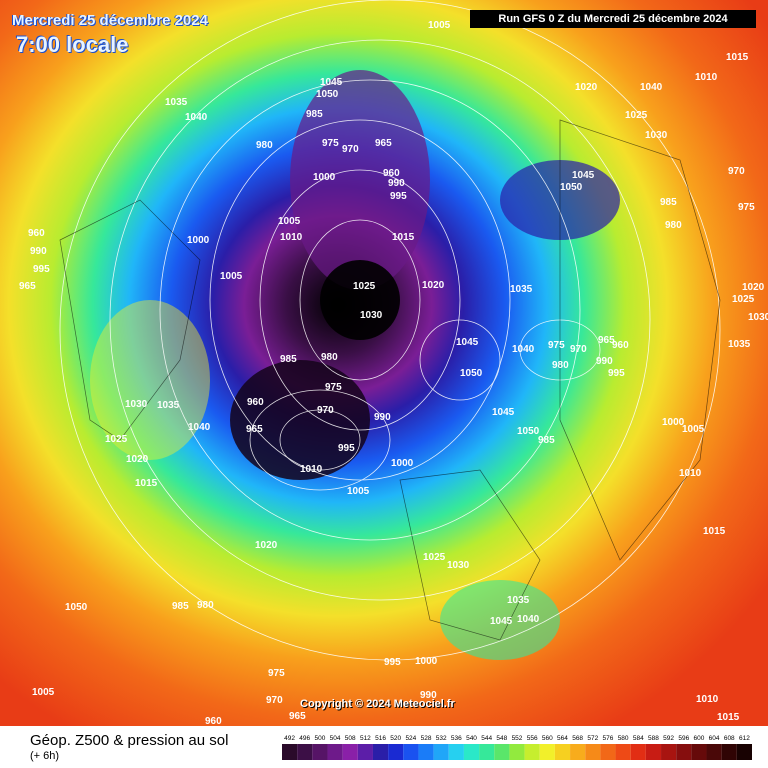 The height and width of the screenshot is (768, 768). What do you see at coordinates (638, 738) in the screenshot?
I see `legend-tick-label: 584` at bounding box center [638, 738].